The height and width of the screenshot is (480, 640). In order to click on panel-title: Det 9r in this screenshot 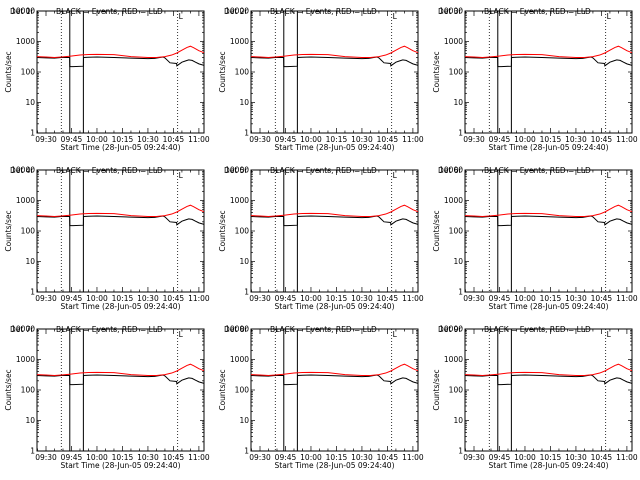, I will do `click(450, 329)`.